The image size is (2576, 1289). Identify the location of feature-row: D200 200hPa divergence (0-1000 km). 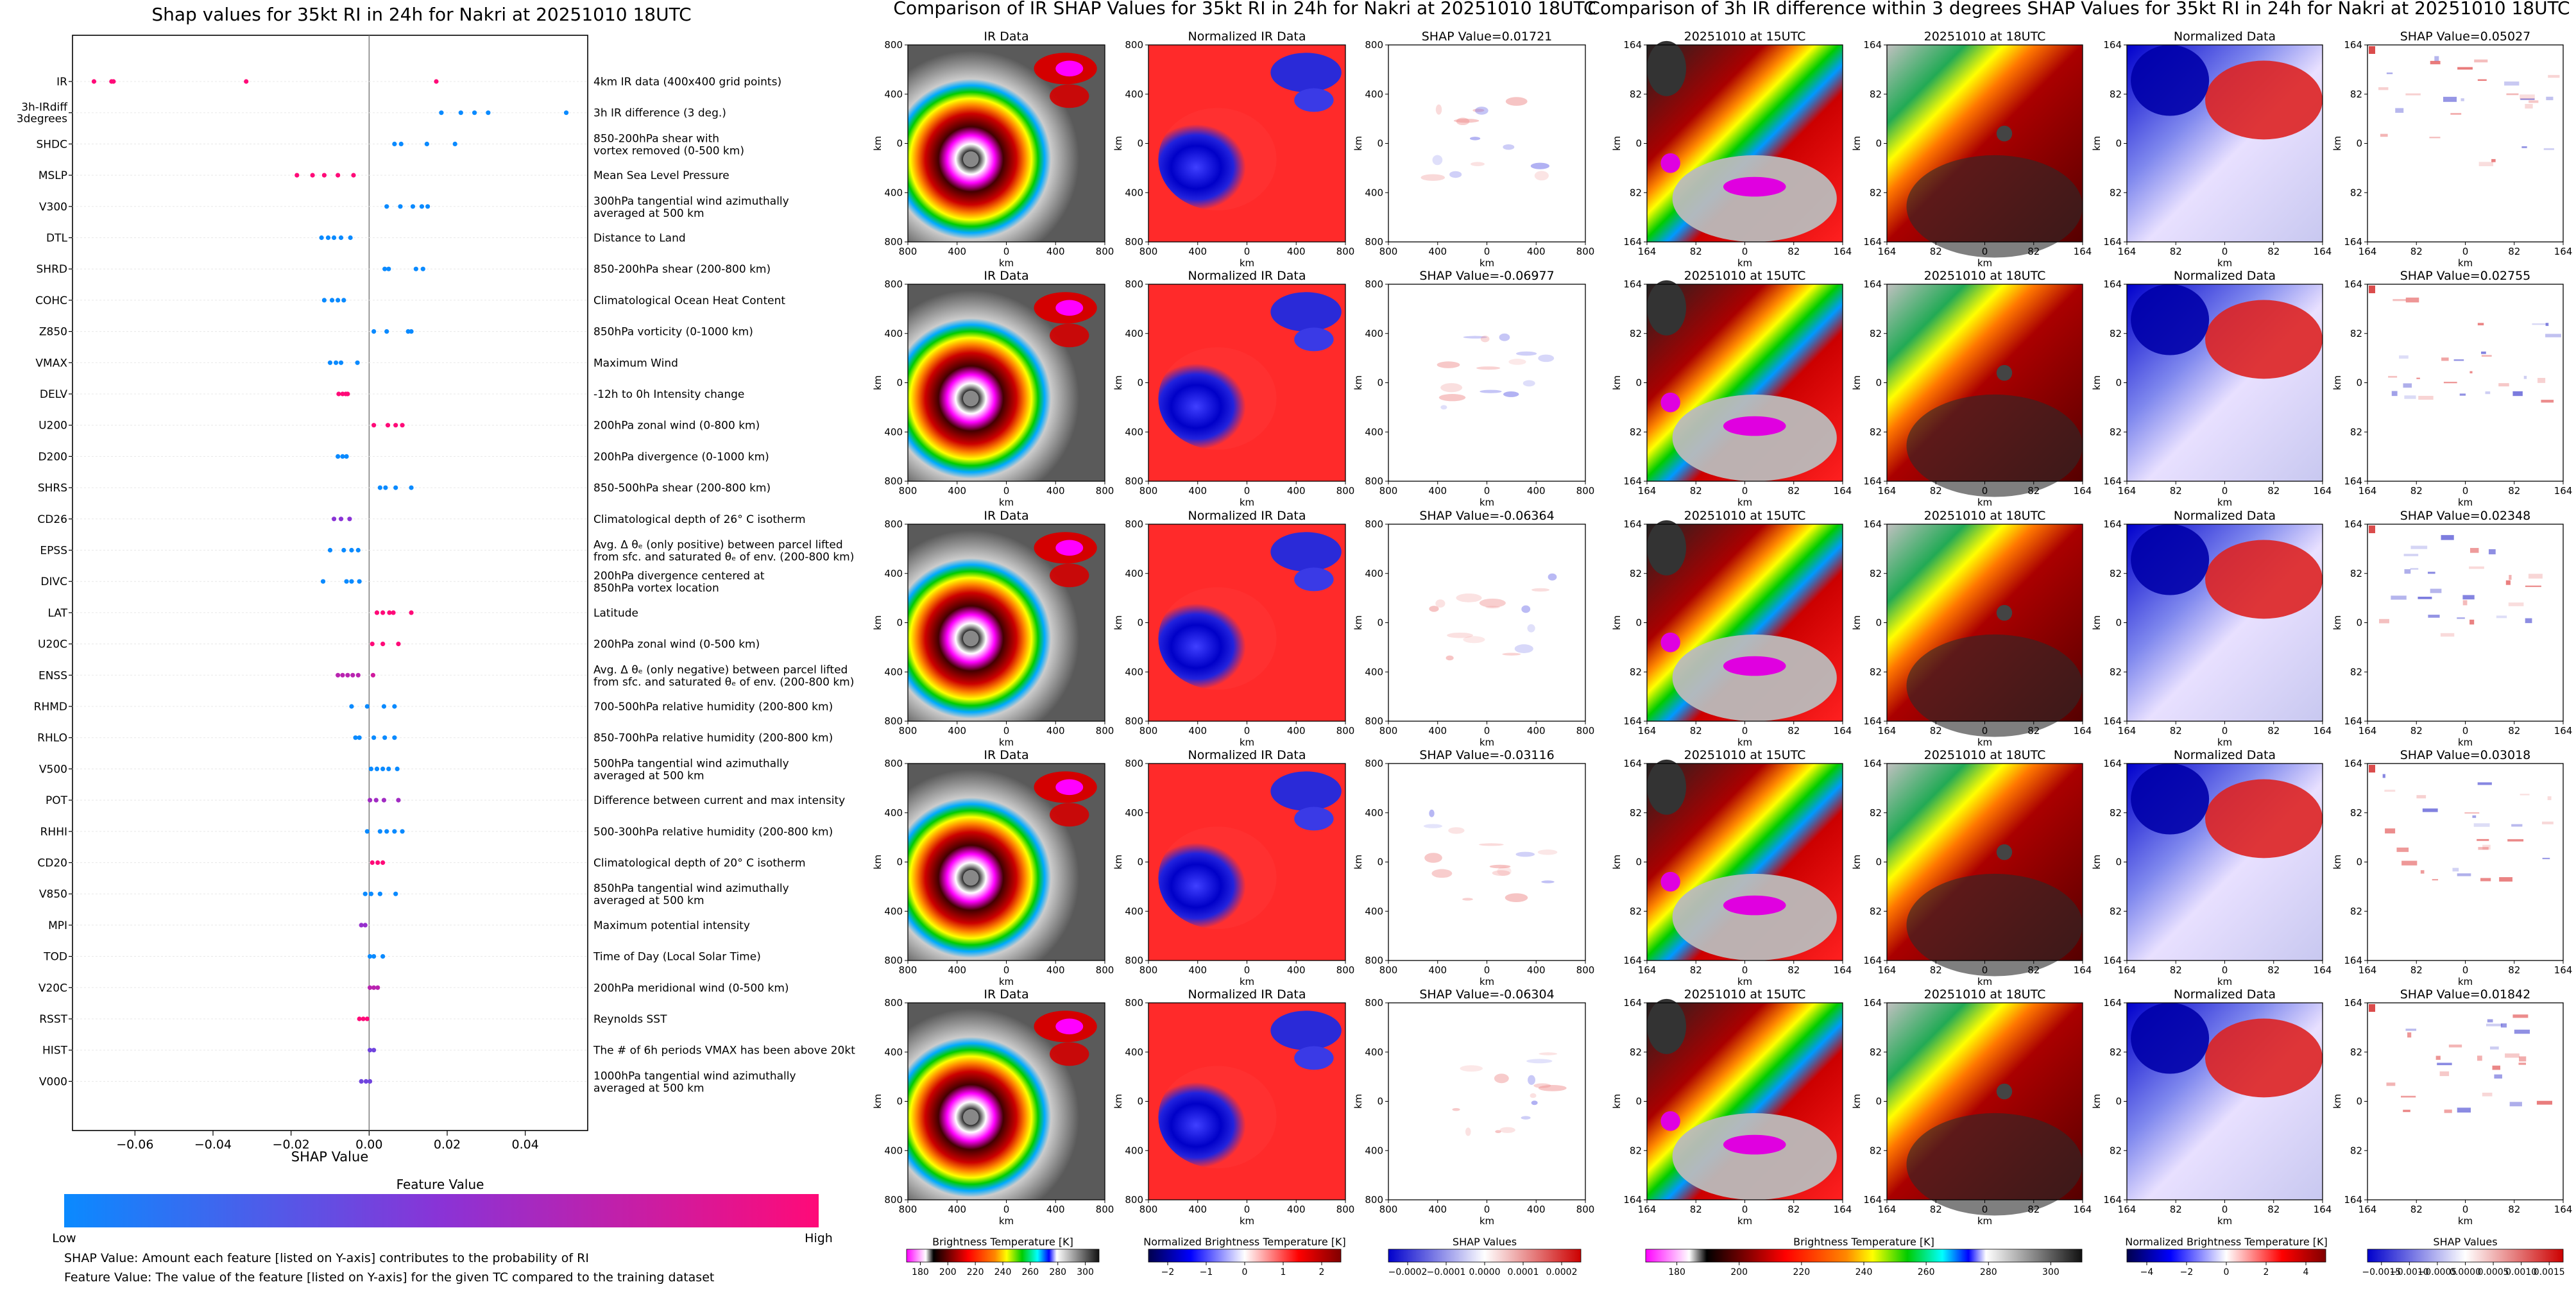
(403, 456).